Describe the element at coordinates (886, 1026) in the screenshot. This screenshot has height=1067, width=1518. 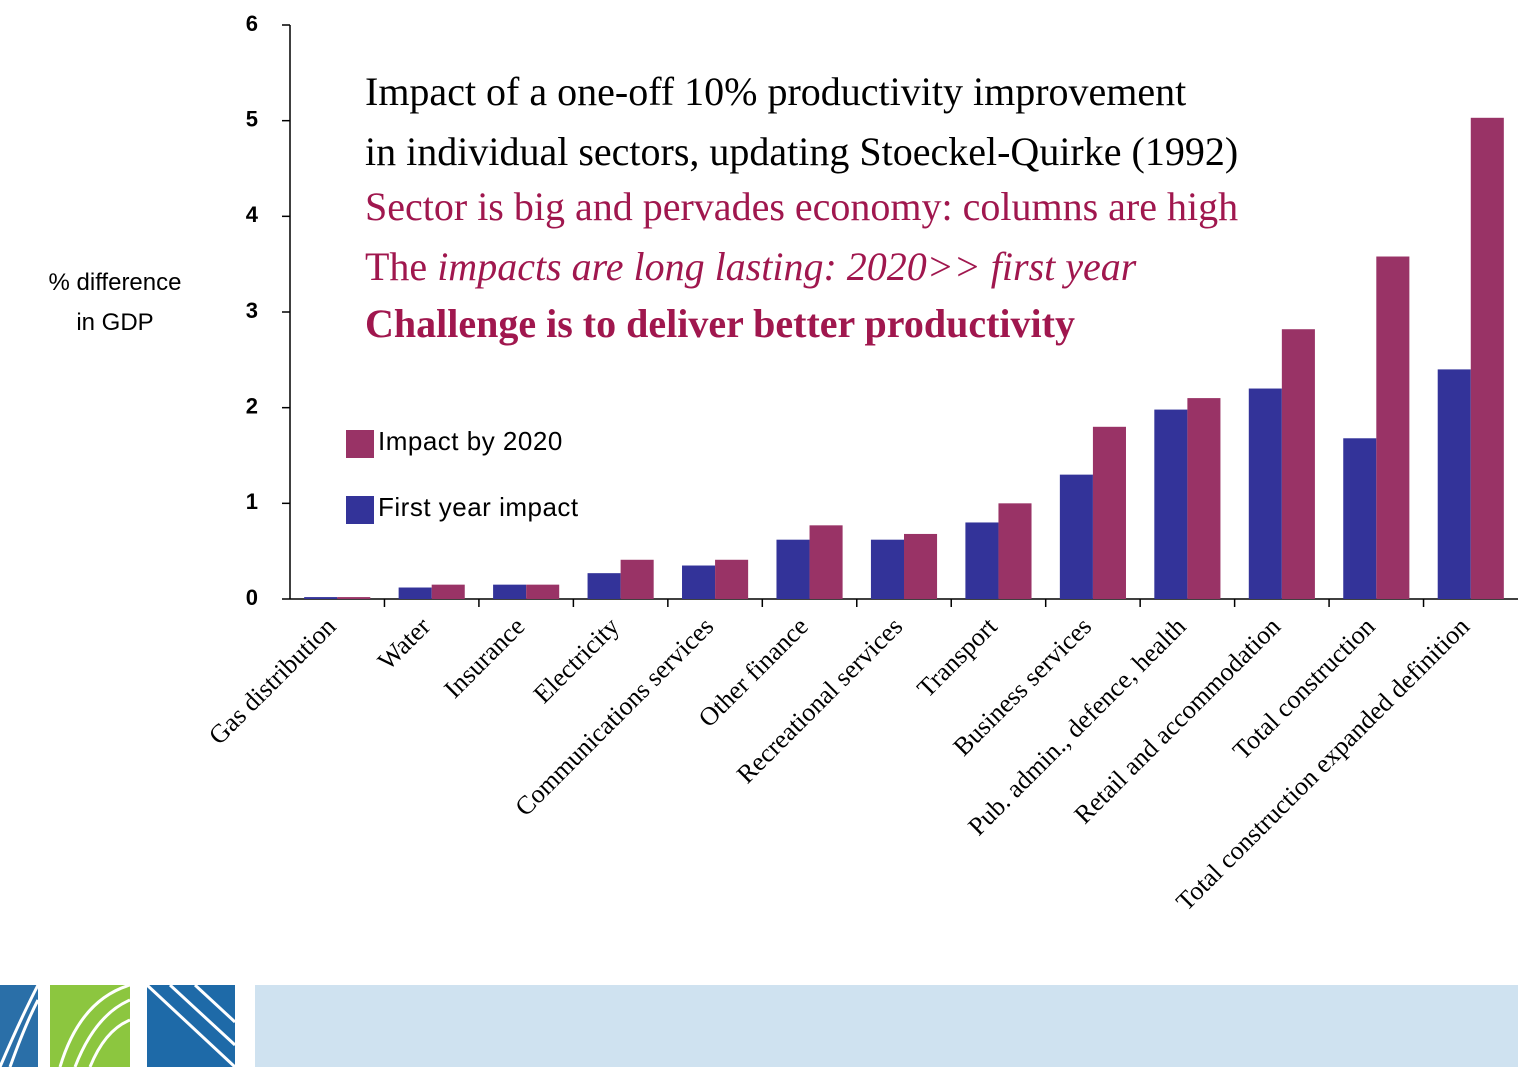
I see `footer-band` at that location.